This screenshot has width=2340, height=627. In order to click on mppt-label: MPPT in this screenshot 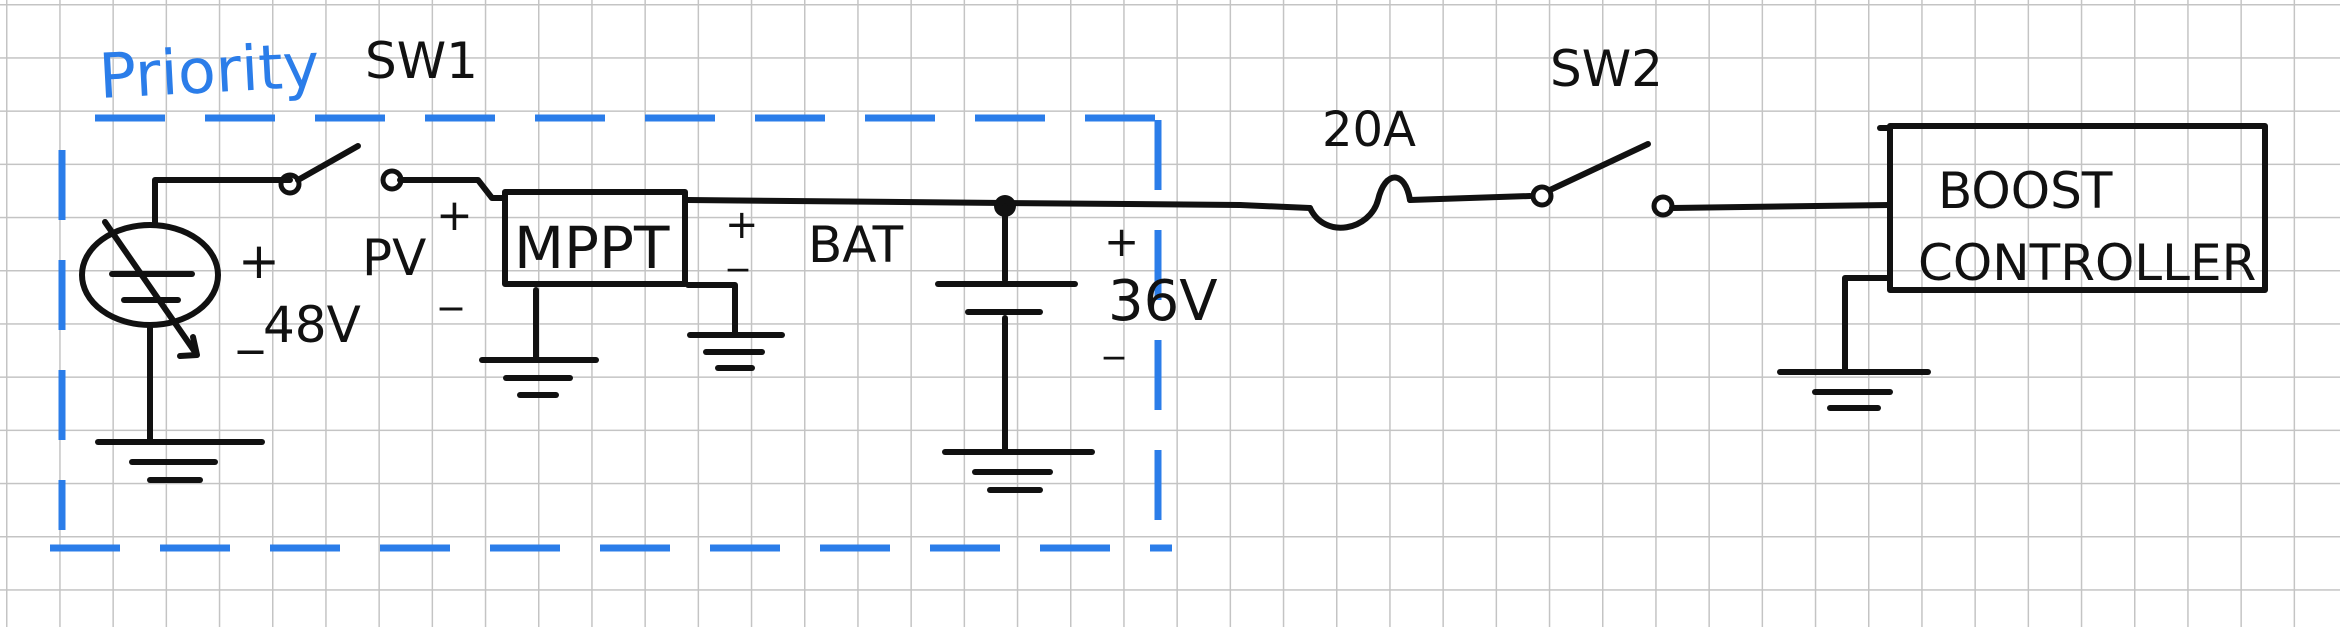, I will do `click(592, 248)`.